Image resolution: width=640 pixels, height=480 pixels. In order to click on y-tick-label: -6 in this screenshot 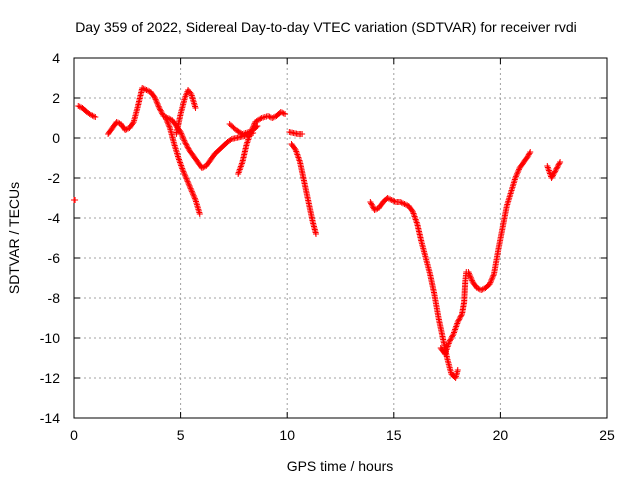, I will do `click(54, 258)`.